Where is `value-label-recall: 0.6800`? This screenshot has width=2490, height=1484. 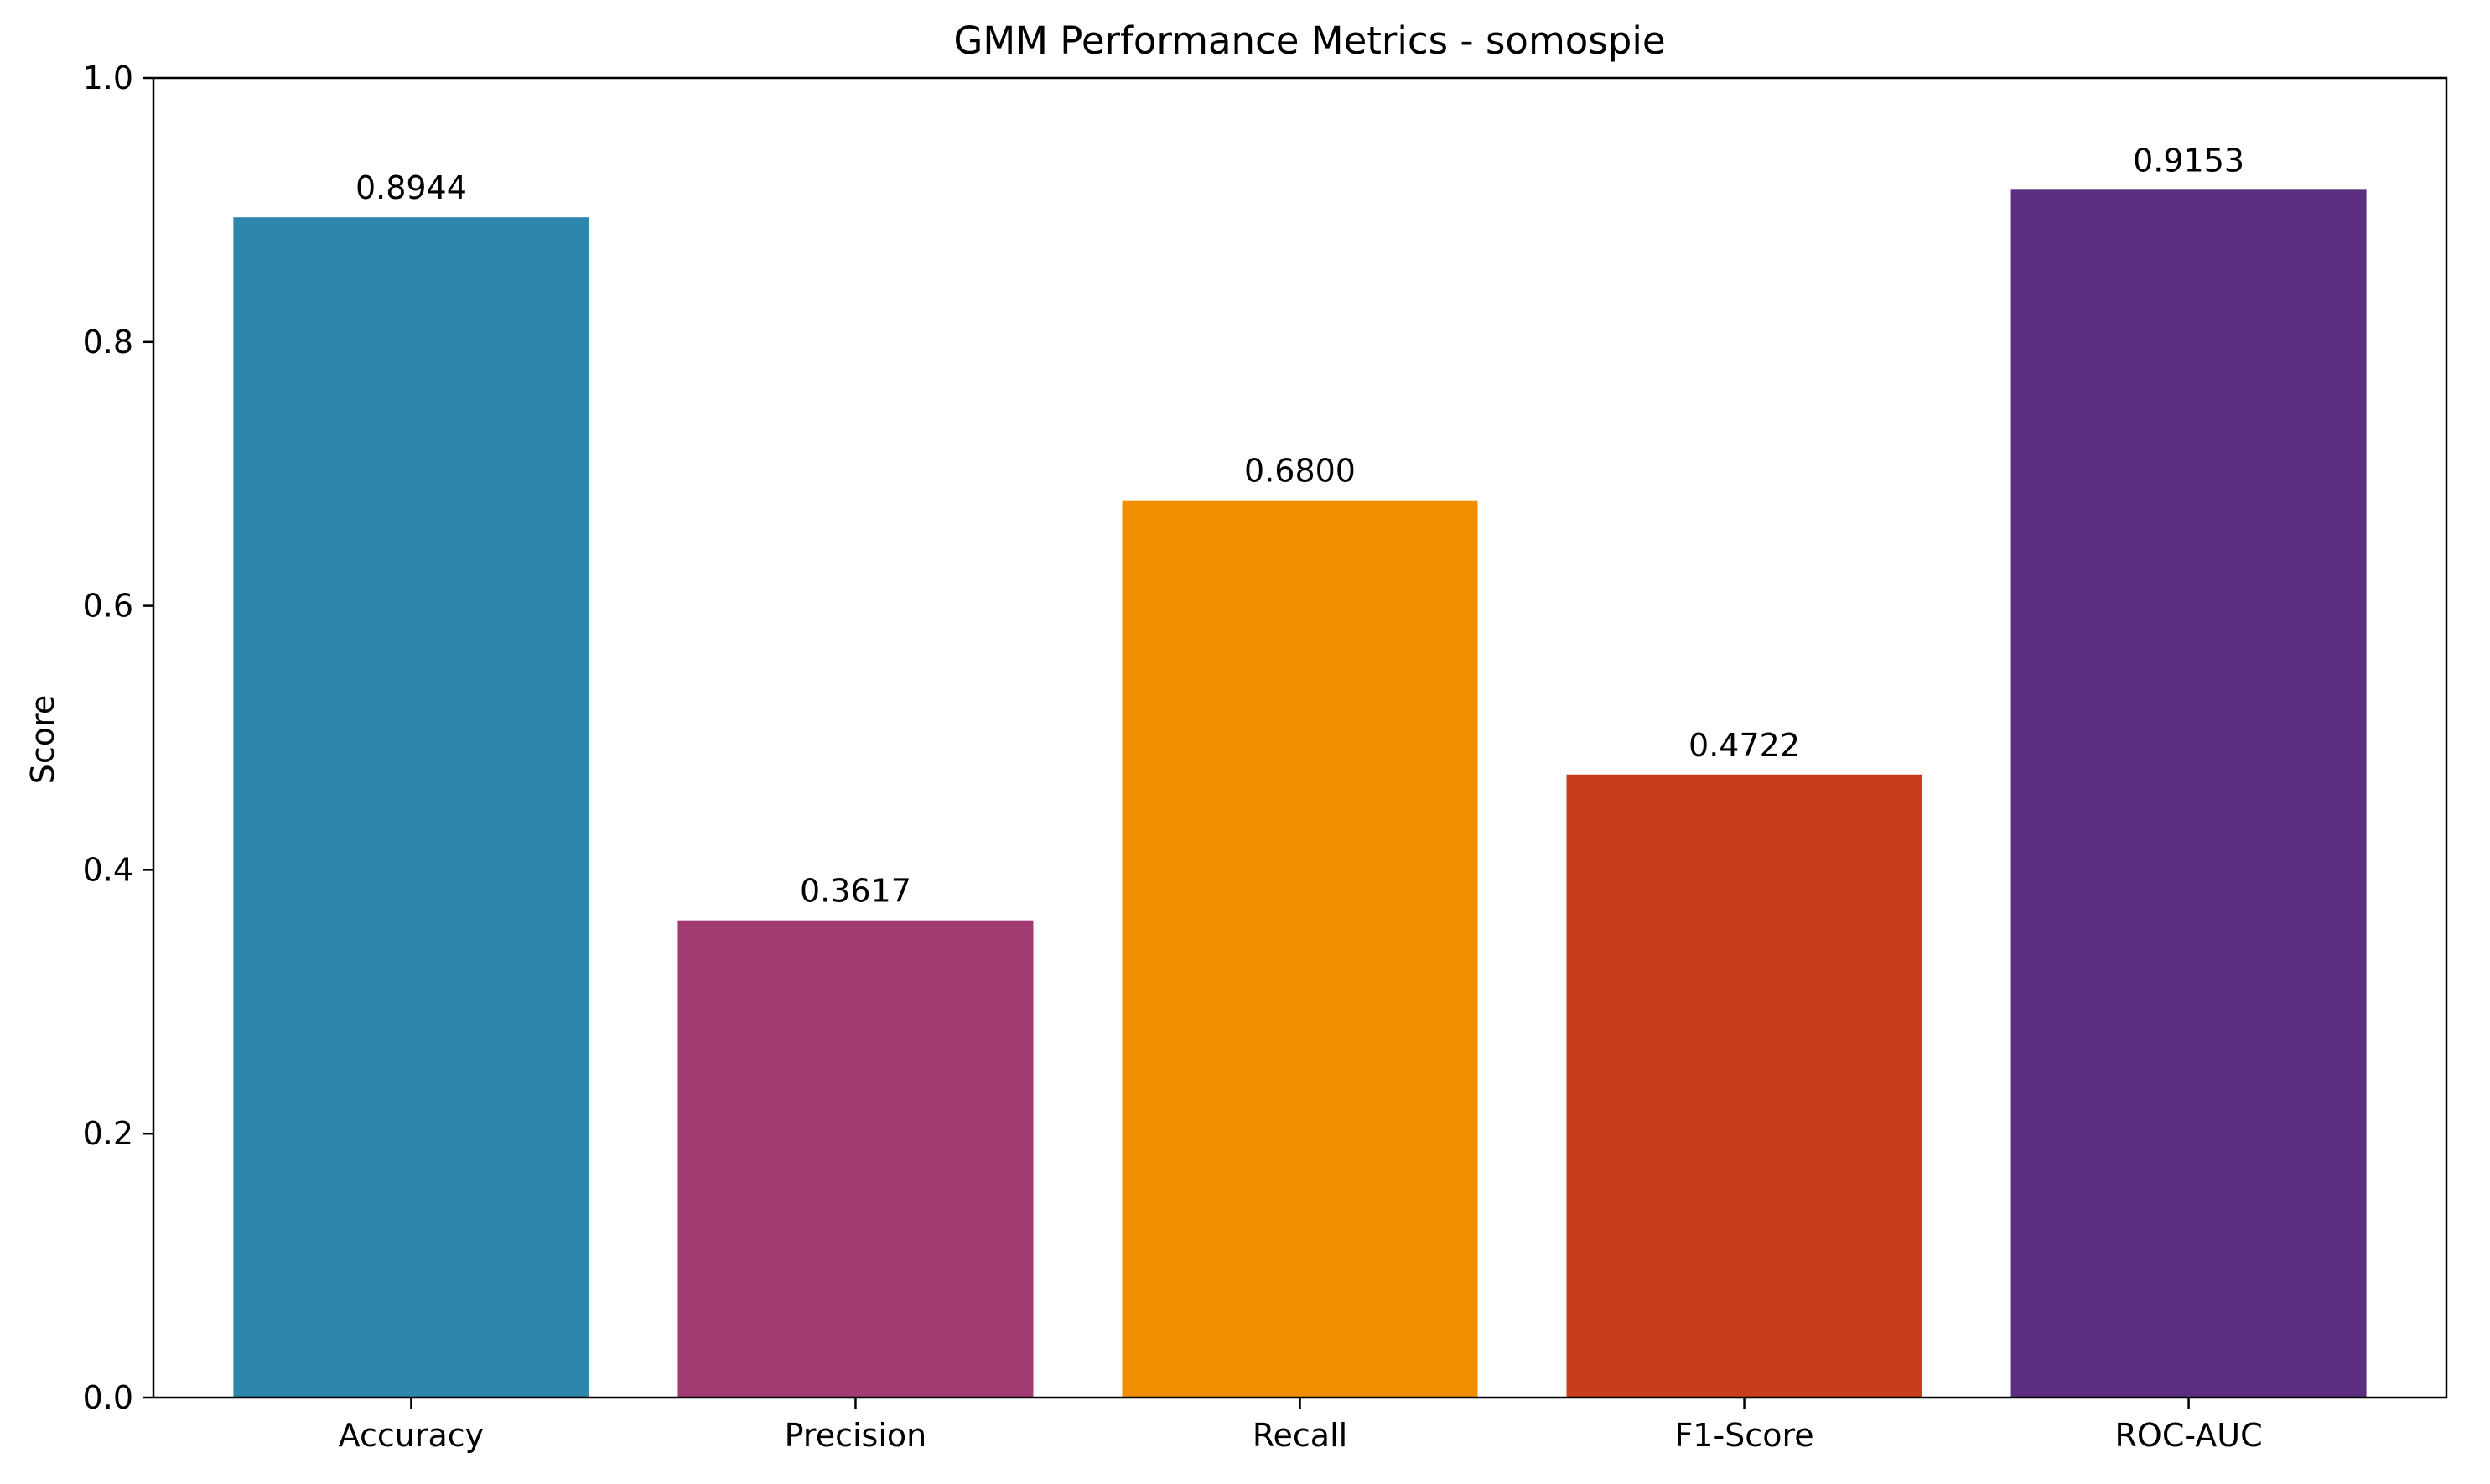
value-label-recall: 0.6800 is located at coordinates (1300, 471).